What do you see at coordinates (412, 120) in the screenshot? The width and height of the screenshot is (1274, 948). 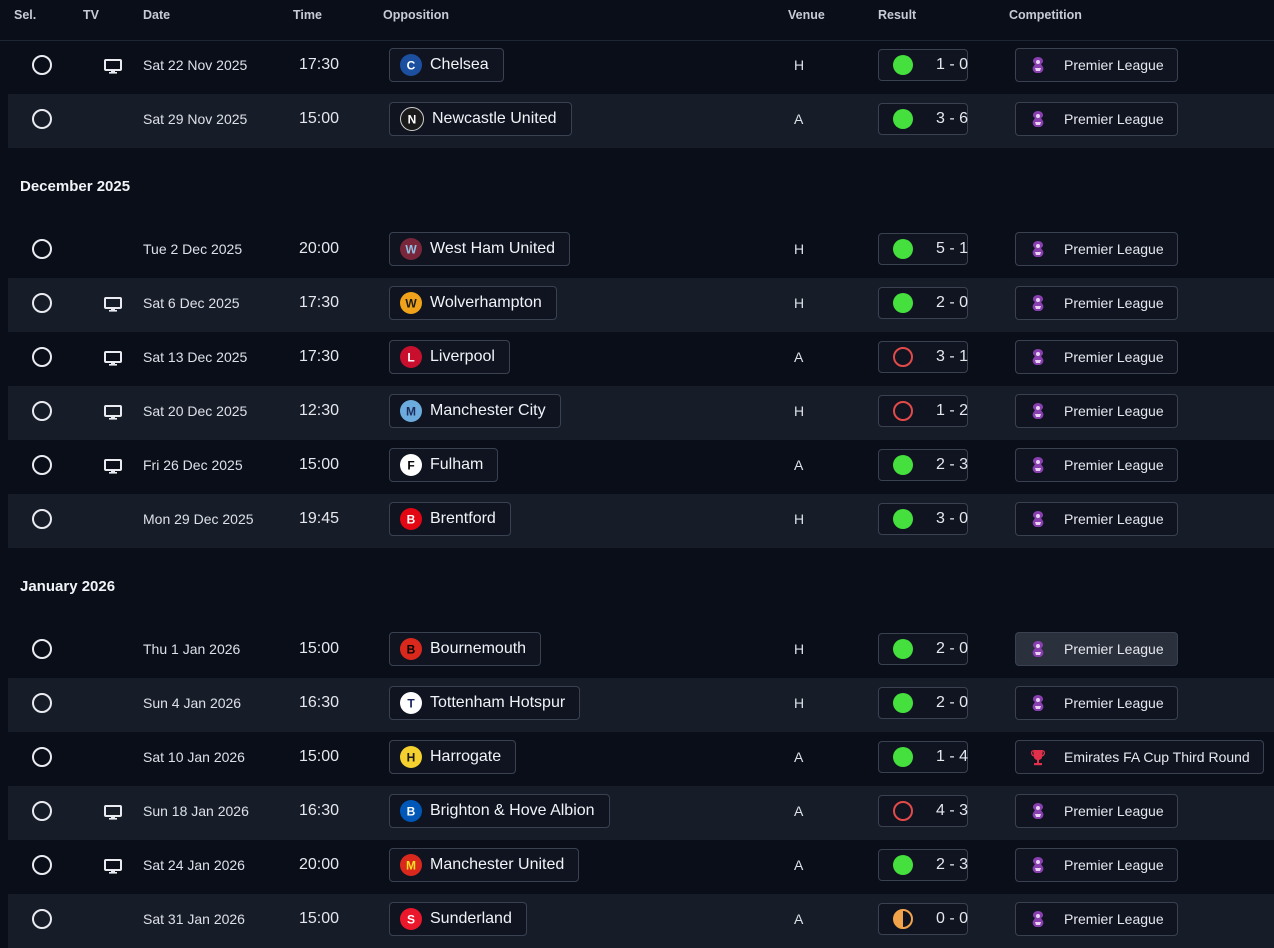 I see `svg-text: N` at bounding box center [412, 120].